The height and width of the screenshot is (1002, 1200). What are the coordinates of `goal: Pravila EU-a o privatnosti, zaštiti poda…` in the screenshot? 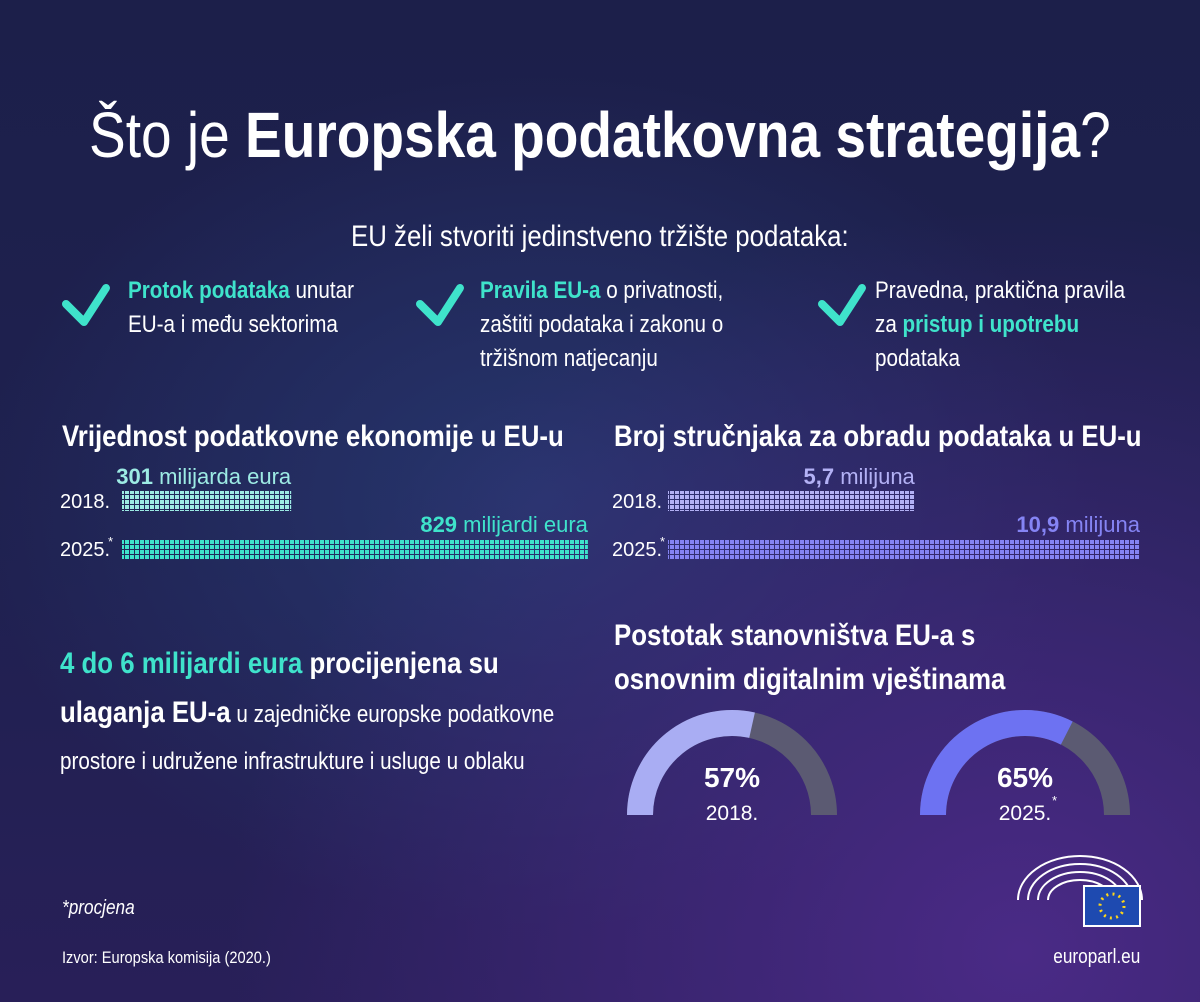 It's located at (602, 324).